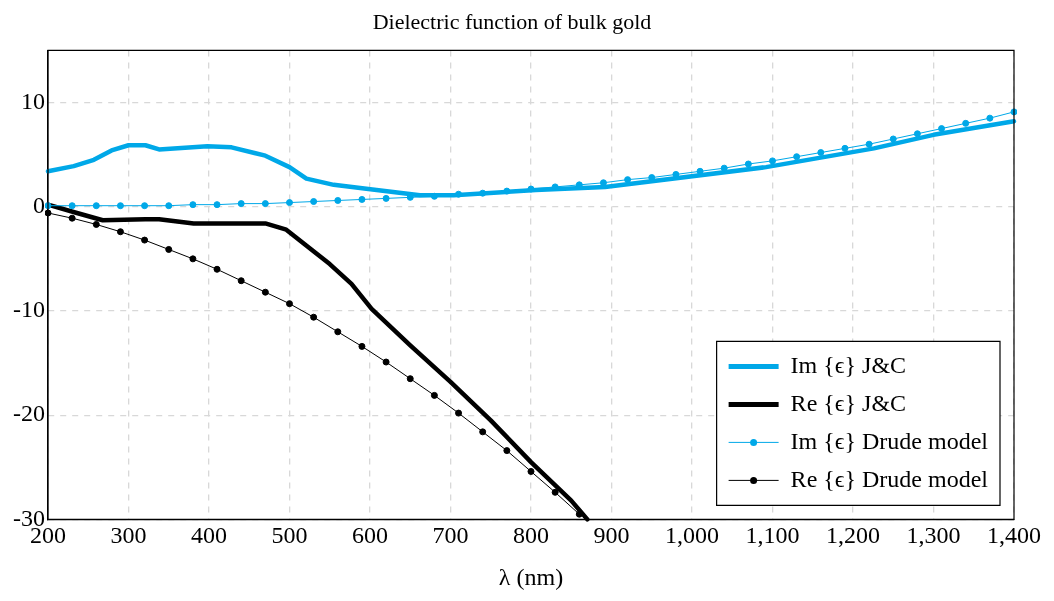  What do you see at coordinates (32, 100) in the screenshot?
I see `y-tick-label: 10` at bounding box center [32, 100].